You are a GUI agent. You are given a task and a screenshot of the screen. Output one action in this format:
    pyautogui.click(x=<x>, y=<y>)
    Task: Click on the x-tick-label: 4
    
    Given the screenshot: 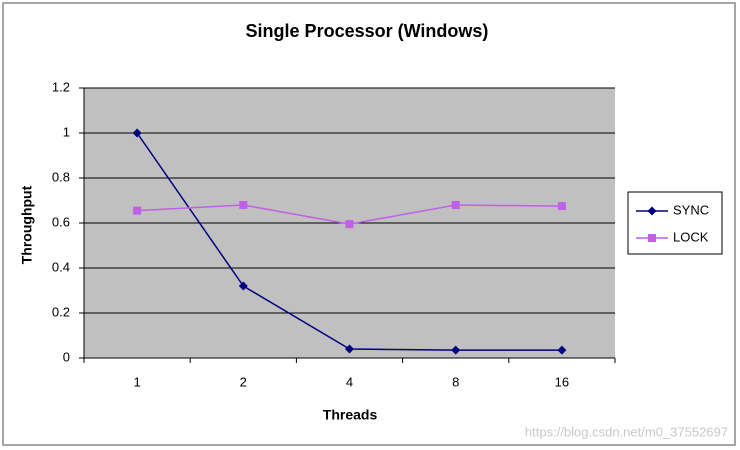 What is the action you would take?
    pyautogui.click(x=349, y=381)
    